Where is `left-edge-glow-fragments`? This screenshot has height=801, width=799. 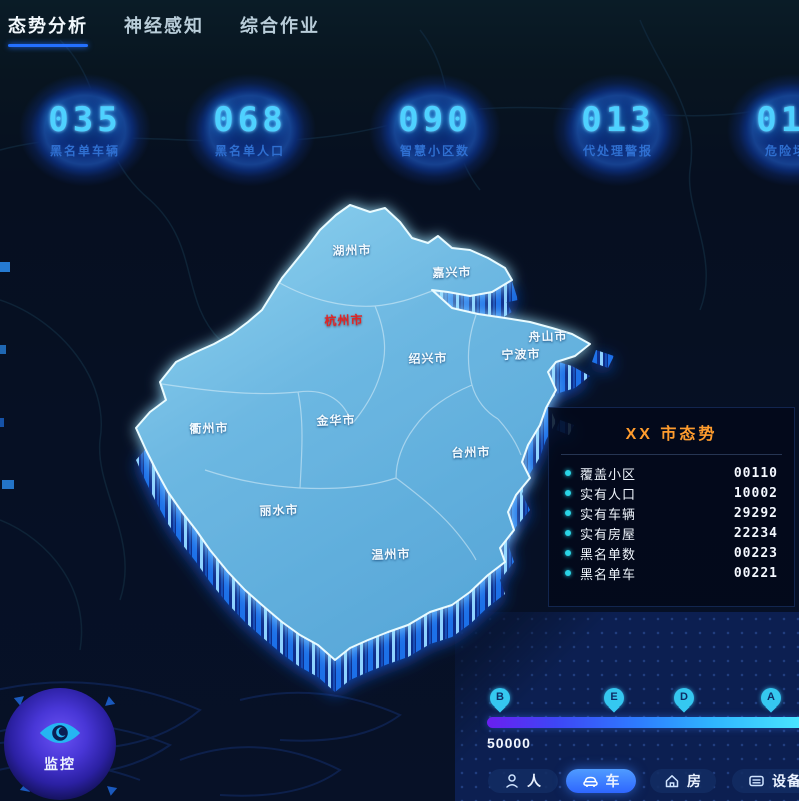 left-edge-glow-fragments is located at coordinates (7, 375).